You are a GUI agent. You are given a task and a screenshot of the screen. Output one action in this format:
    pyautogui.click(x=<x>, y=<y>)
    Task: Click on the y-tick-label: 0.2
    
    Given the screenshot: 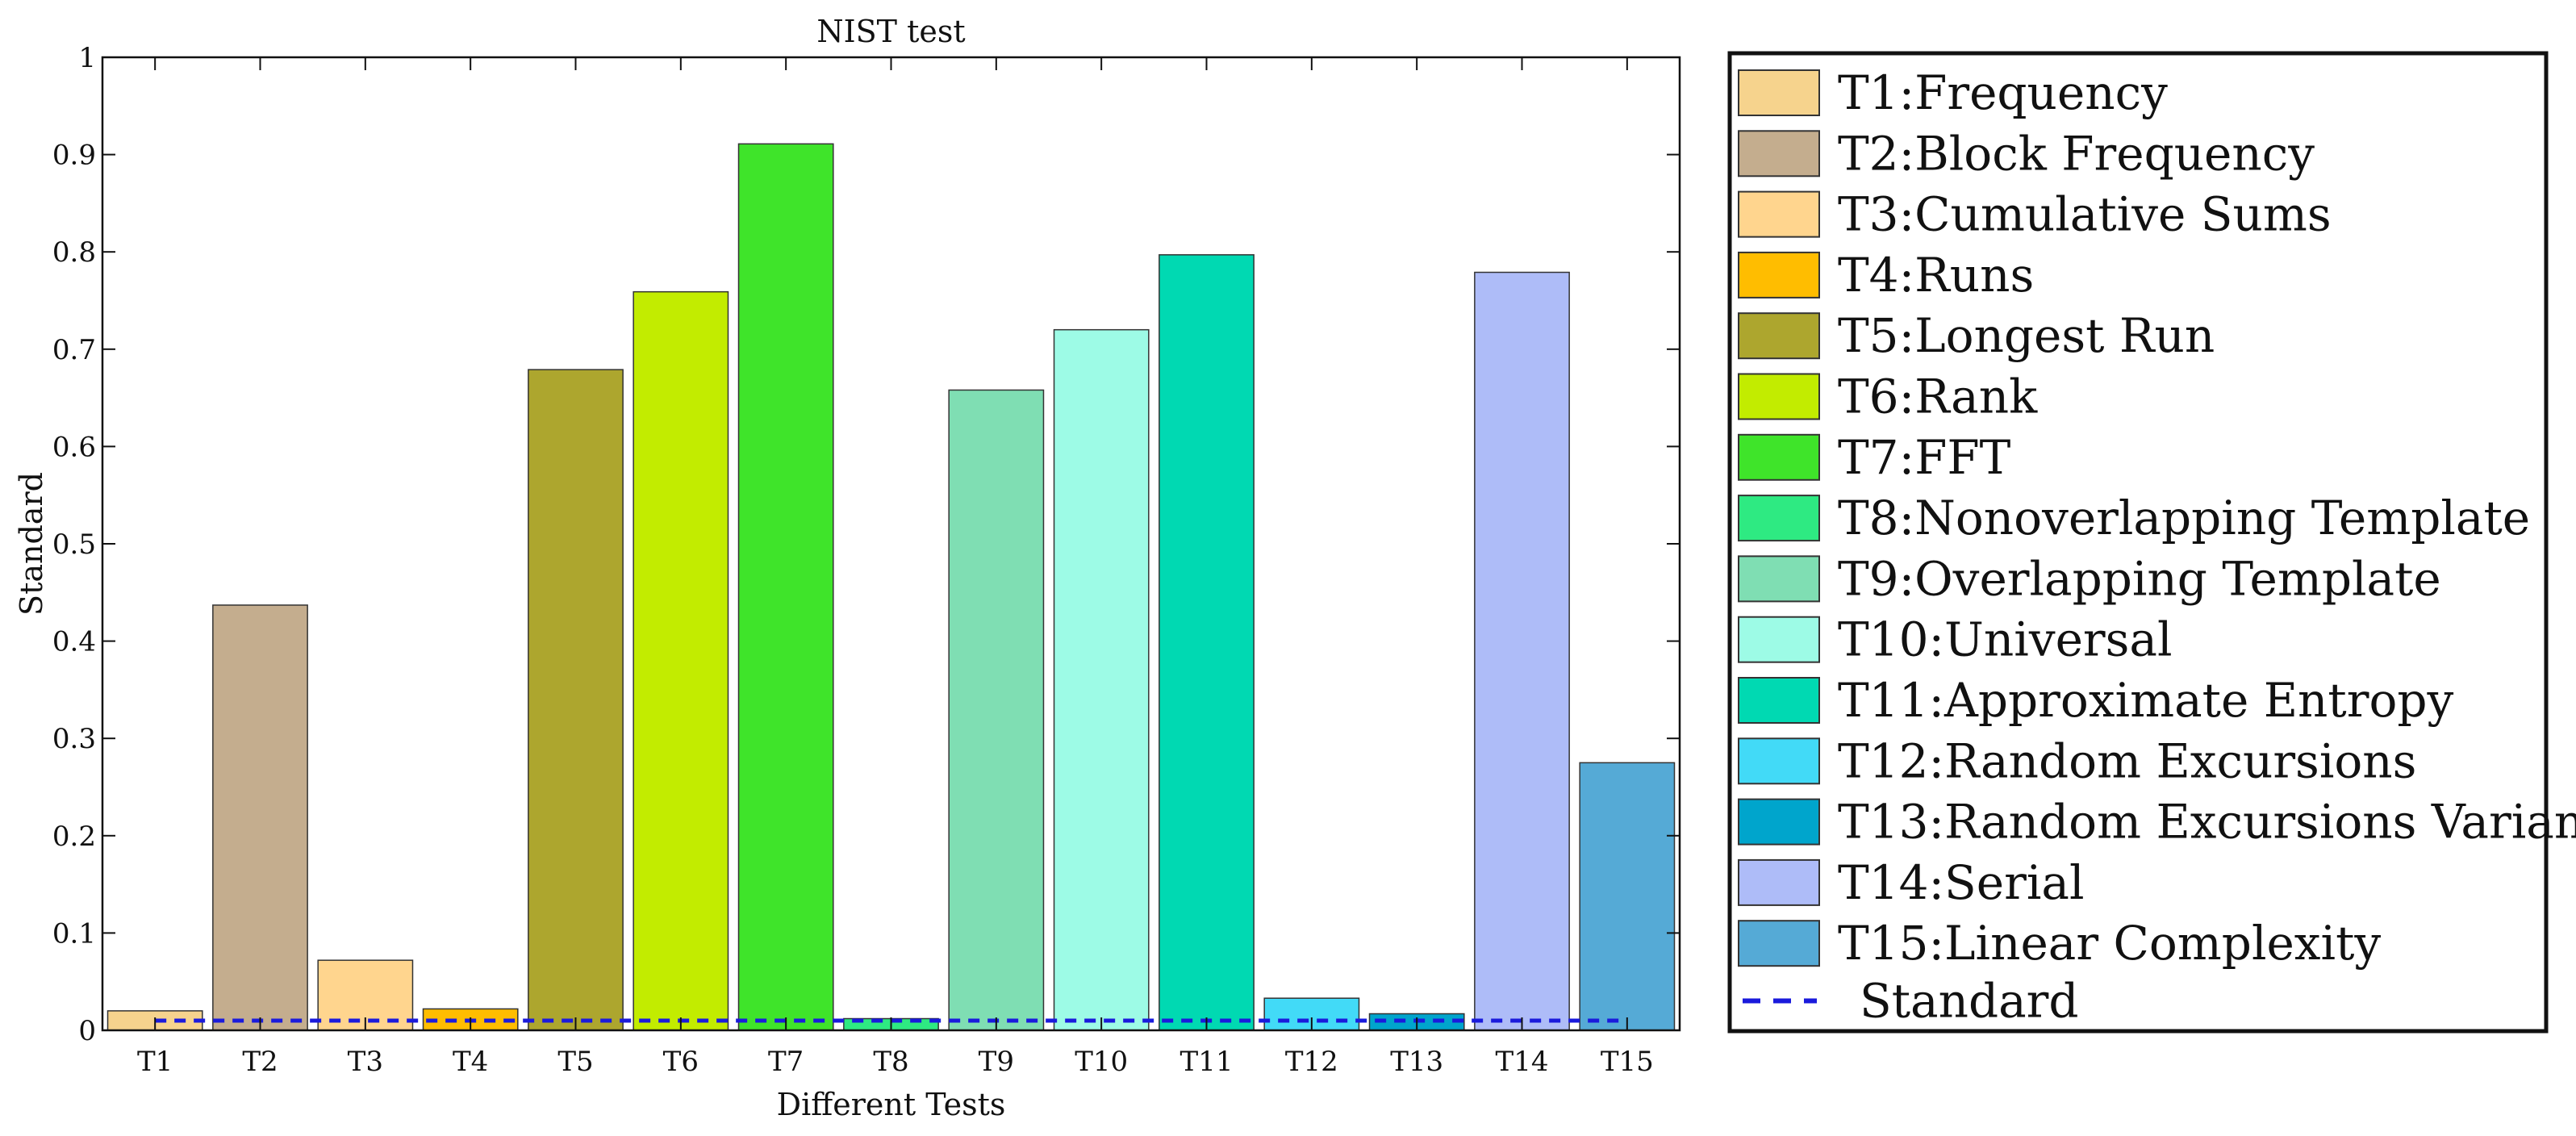 What is the action you would take?
    pyautogui.click(x=74, y=837)
    